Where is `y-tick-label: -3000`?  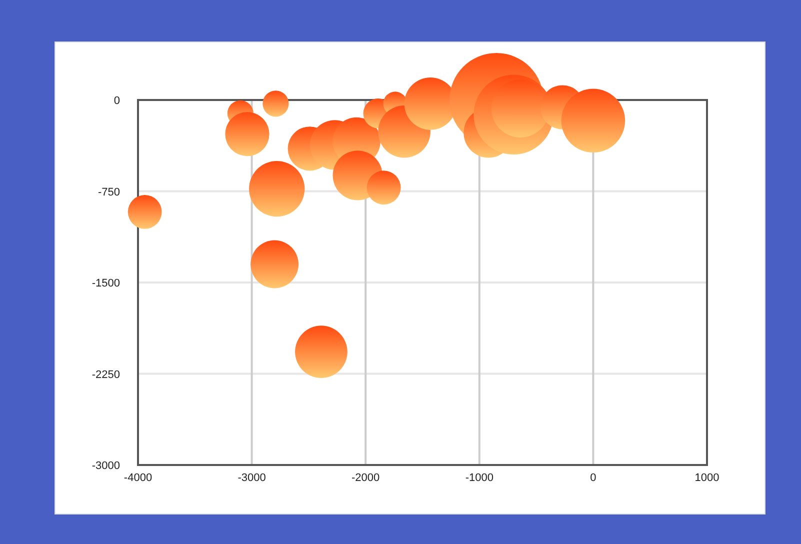
y-tick-label: -3000 is located at coordinates (106, 466).